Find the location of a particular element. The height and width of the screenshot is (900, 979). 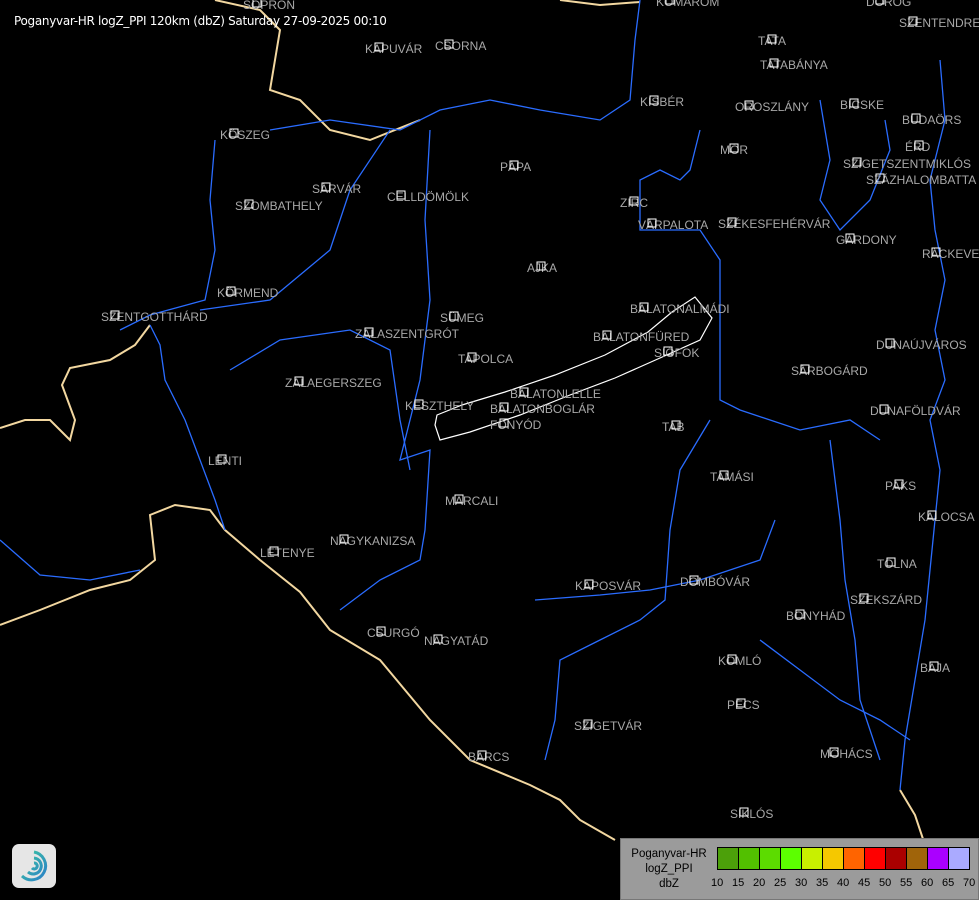

city-label: KAPOSVÁR is located at coordinates (608, 585).